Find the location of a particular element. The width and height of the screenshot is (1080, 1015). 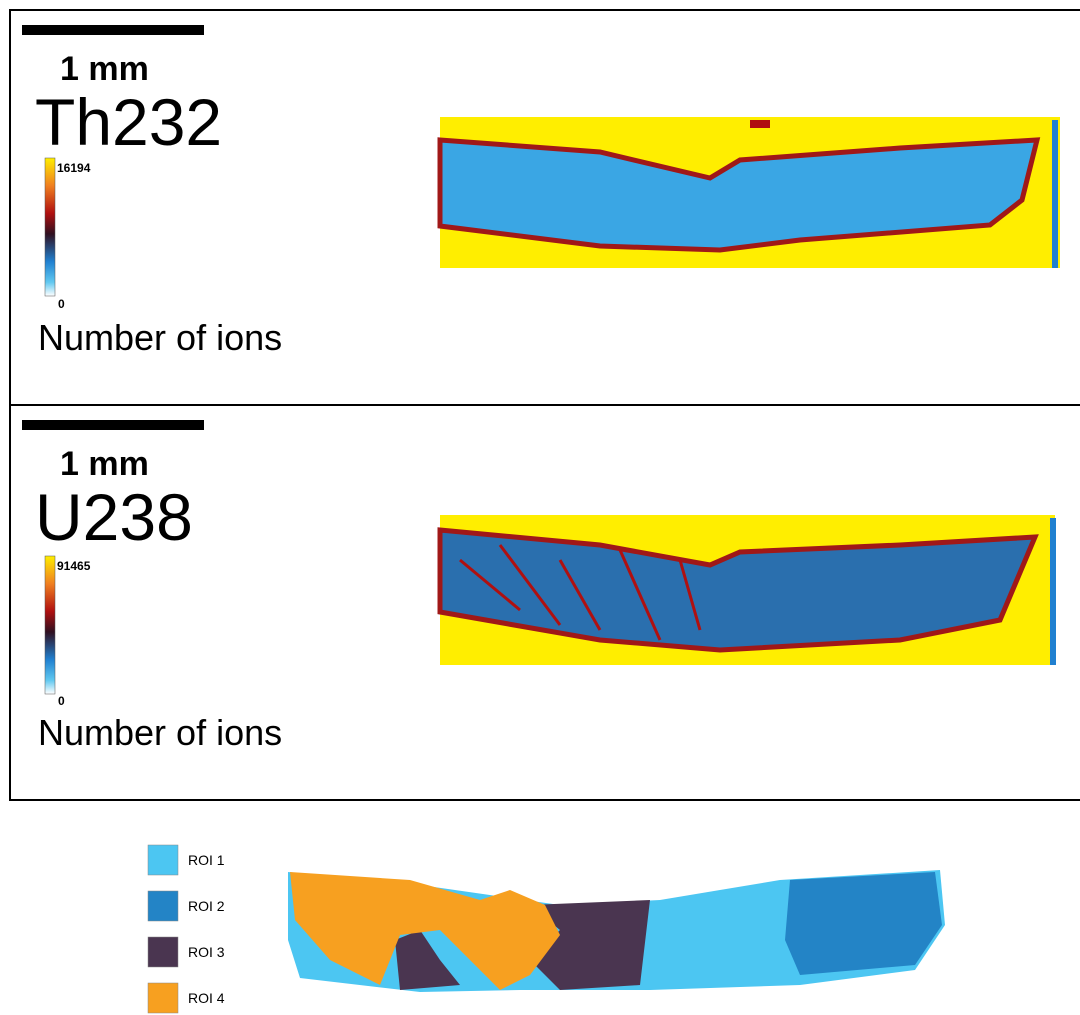

legend-label: ROI 3 is located at coordinates (206, 952).